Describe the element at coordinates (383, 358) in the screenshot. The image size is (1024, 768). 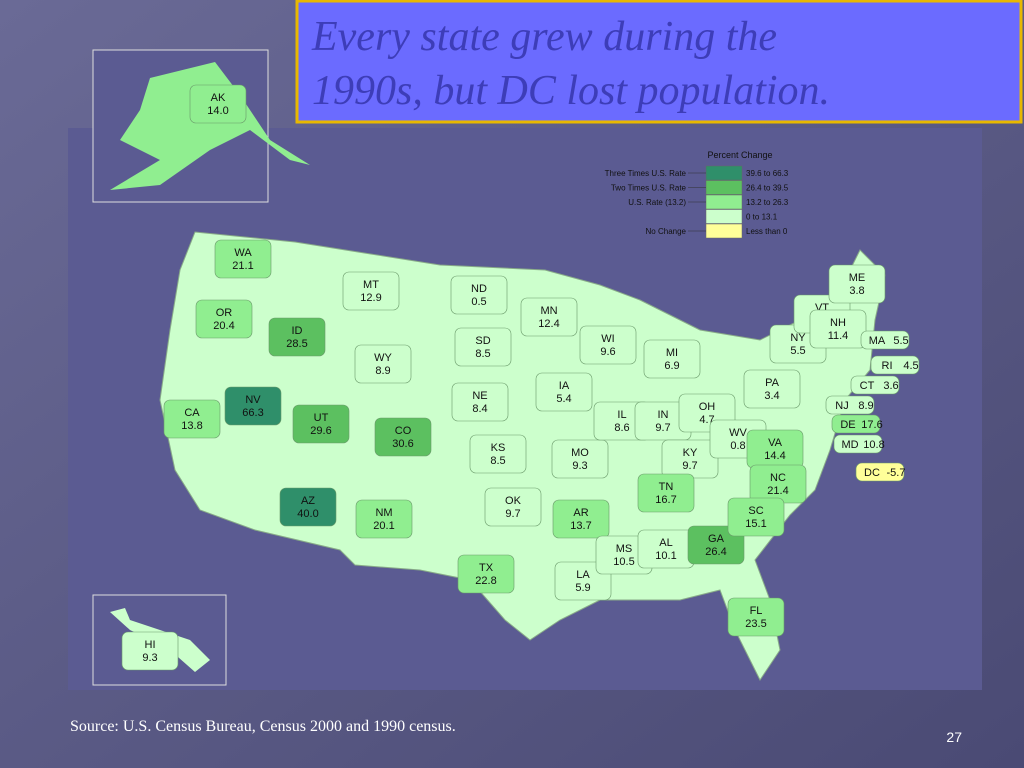
I see `state-abbr: WY` at that location.